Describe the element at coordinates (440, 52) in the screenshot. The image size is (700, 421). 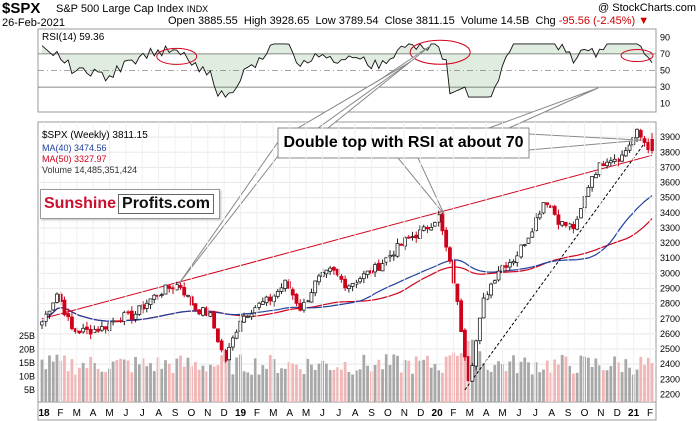
I see `rsi-highlight-circle` at that location.